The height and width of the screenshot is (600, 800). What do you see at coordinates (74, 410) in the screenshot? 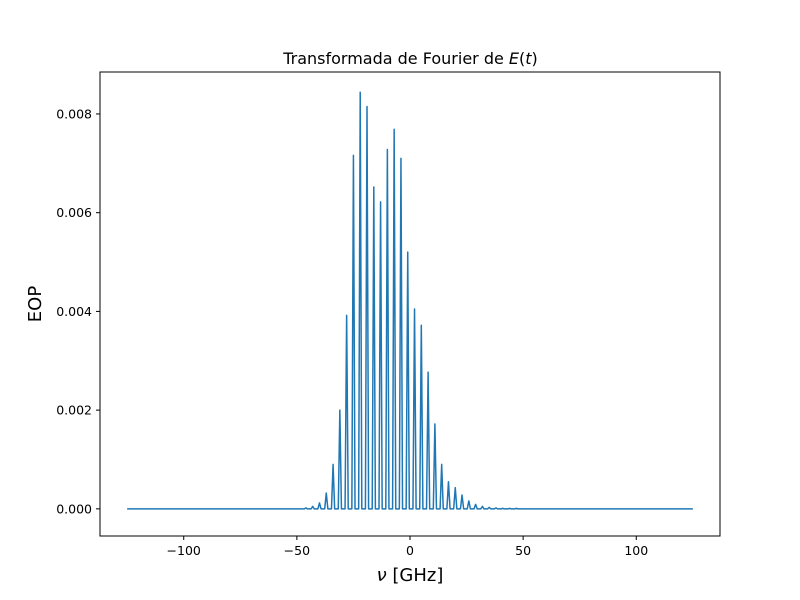
I see `y-tick-label: 0.002` at bounding box center [74, 410].